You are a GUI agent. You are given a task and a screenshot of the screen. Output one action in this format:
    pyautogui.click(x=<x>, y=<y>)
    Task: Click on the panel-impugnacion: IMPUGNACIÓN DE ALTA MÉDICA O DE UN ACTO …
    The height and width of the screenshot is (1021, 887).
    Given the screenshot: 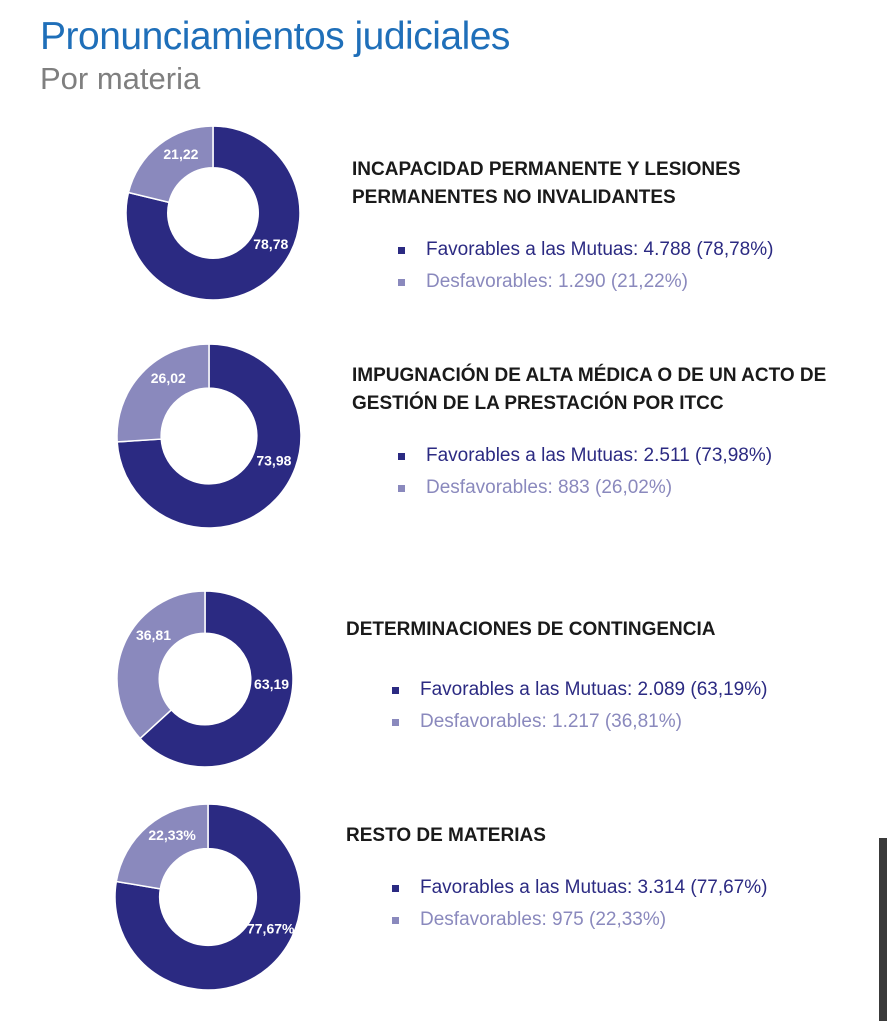 What is the action you would take?
    pyautogui.click(x=589, y=433)
    